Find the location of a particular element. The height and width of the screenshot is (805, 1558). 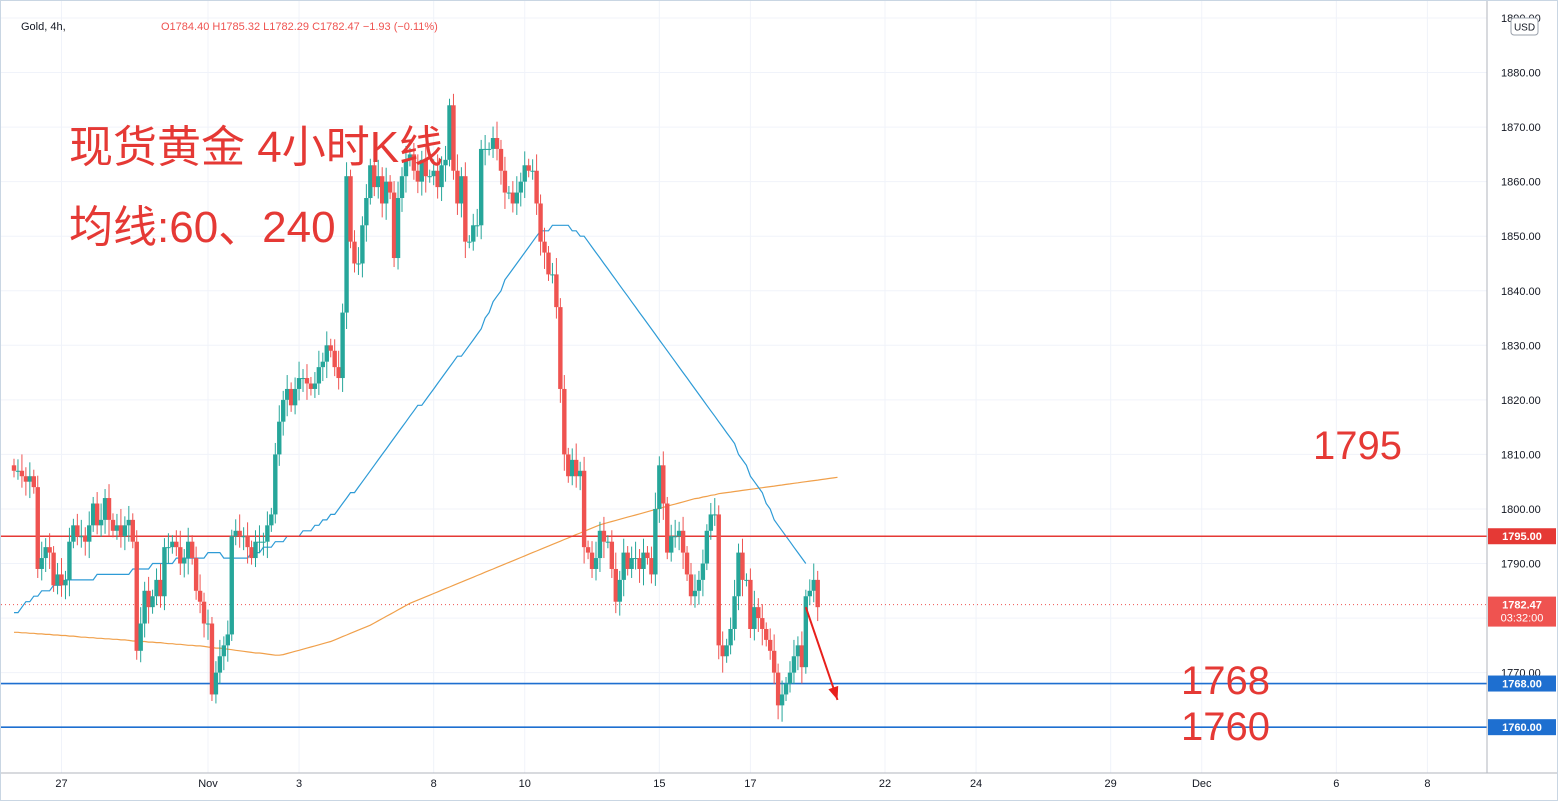

svg-text: 1795.00 is located at coordinates (1522, 537).